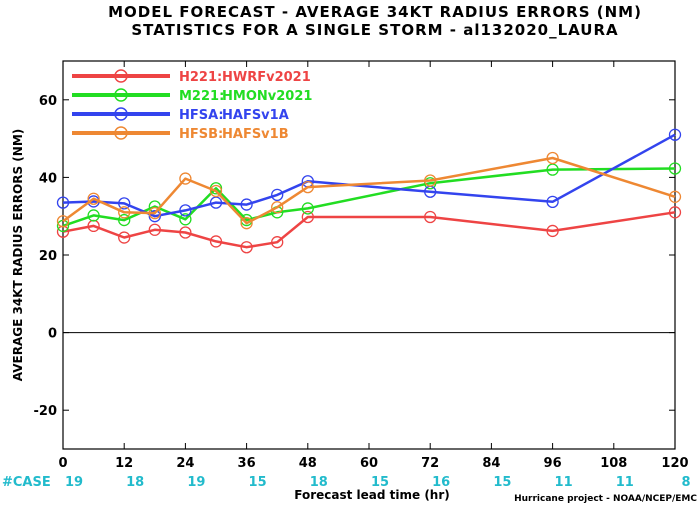 This screenshot has width=700, height=506. I want to click on credit-text: Hurricane project - NOAA/NCEP/EMC, so click(605, 499).